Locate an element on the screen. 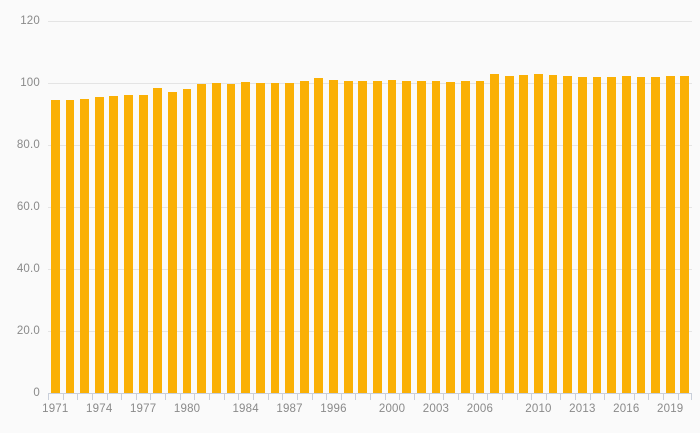 The height and width of the screenshot is (433, 700). x-label-slot is located at coordinates (406, 413).